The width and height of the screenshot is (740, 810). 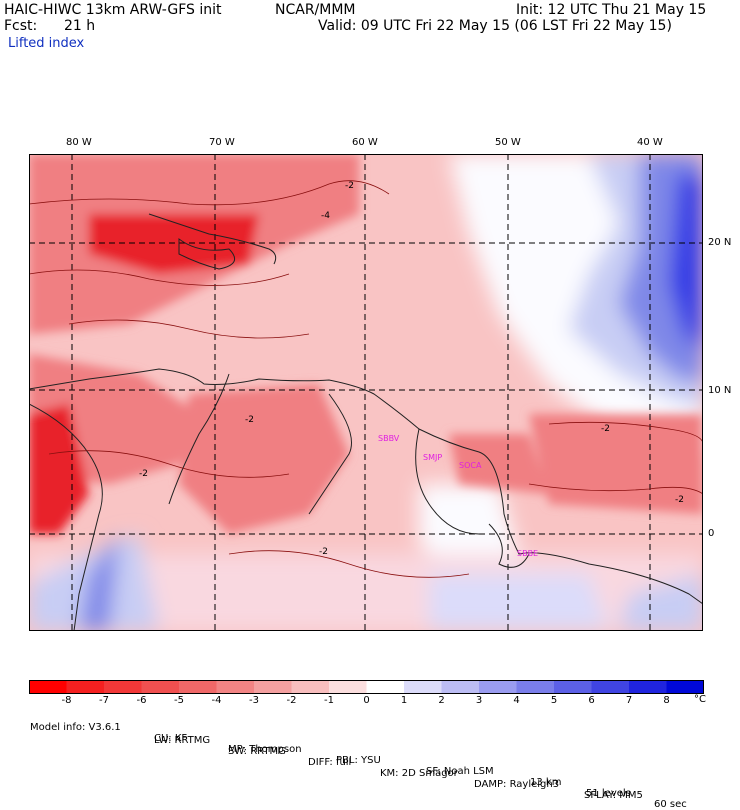 What do you see at coordinates (222, 142) in the screenshot?
I see `lon-label-70w: 70 W` at bounding box center [222, 142].